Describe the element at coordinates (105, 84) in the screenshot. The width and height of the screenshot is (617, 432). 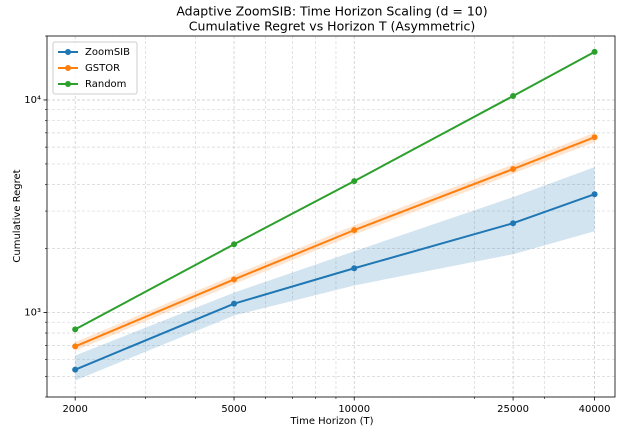
I see `legend-label: Random` at that location.